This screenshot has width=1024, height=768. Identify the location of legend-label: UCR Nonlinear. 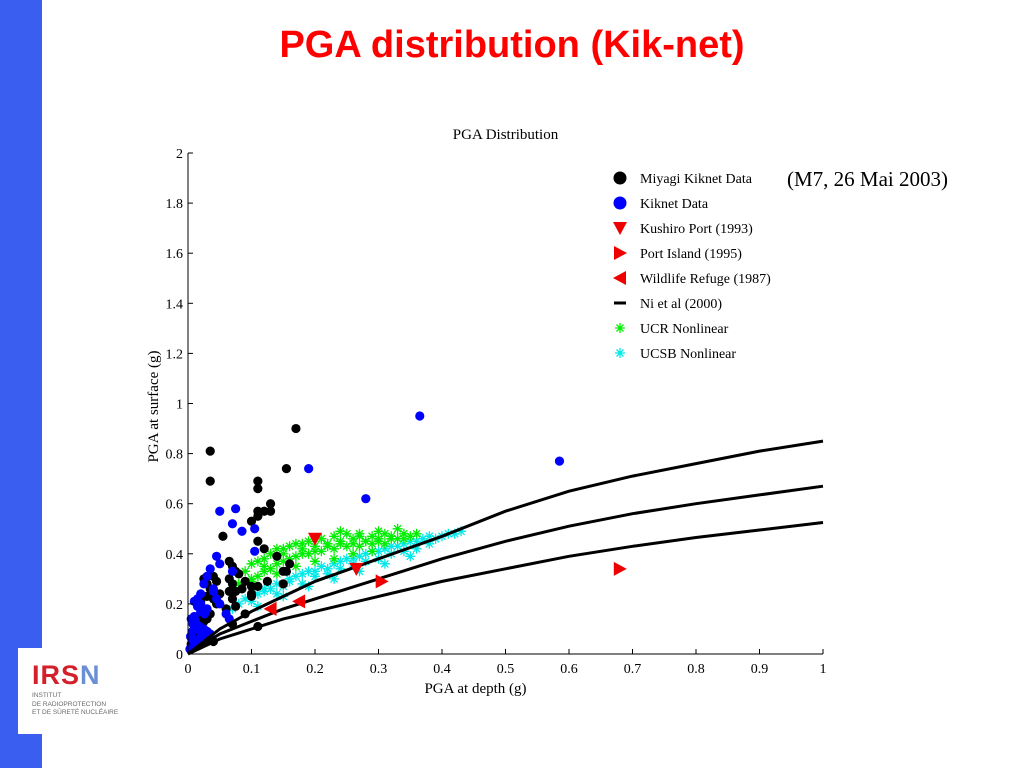
(684, 329).